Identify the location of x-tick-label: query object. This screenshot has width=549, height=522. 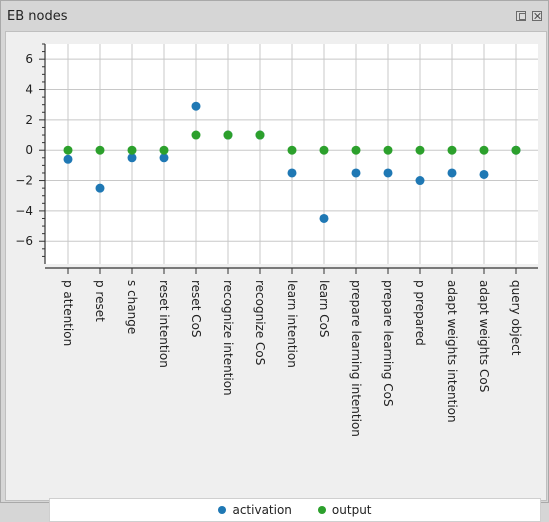
(516, 318).